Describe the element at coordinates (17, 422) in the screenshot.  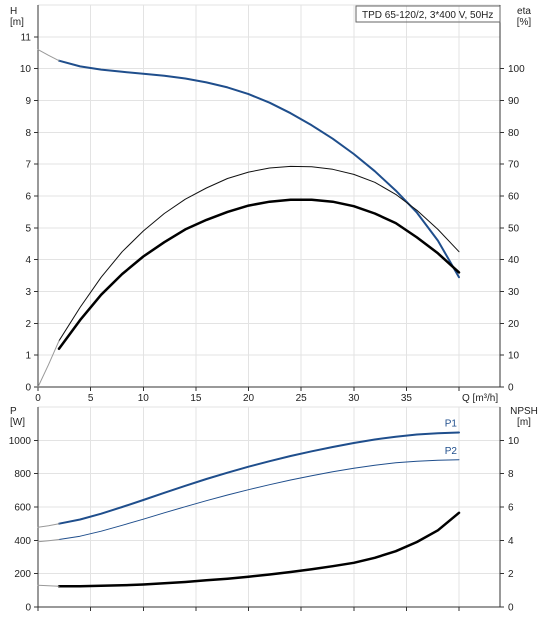
I see `chart-2-left-axis-label: [W]` at that location.